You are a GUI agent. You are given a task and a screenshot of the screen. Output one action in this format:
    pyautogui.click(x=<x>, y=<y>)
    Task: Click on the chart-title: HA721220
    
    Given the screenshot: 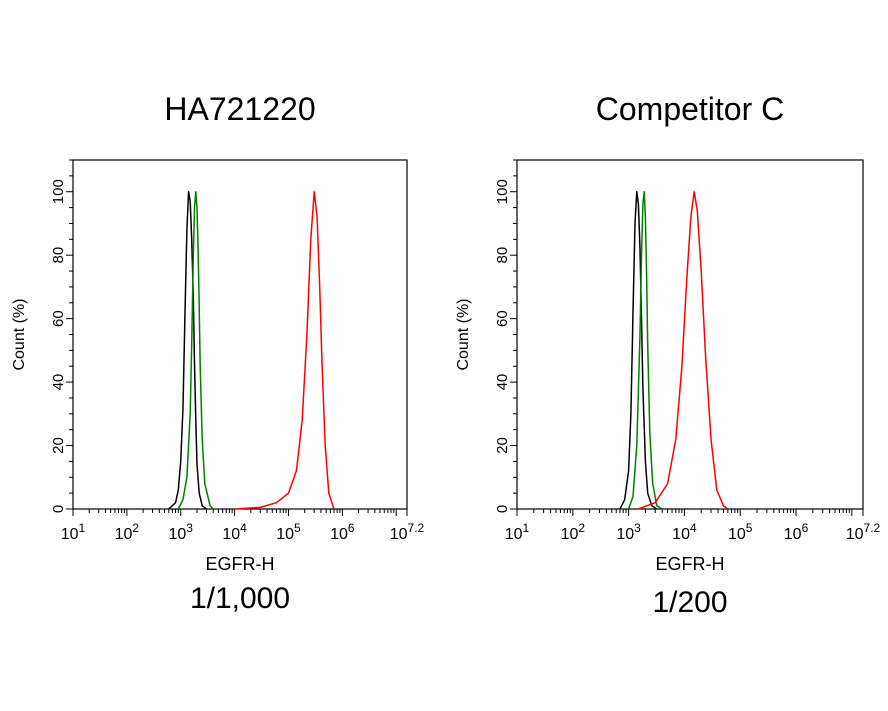 What is the action you would take?
    pyautogui.click(x=239, y=109)
    